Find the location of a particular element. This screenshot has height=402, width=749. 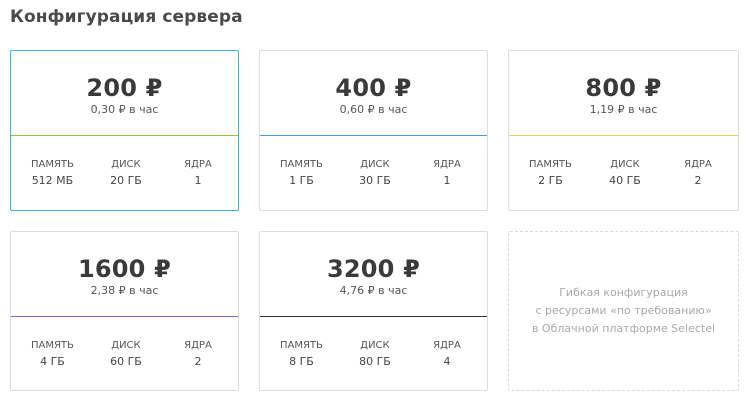

plan-hourly-price: 0,60 ₽ в час is located at coordinates (373, 109).